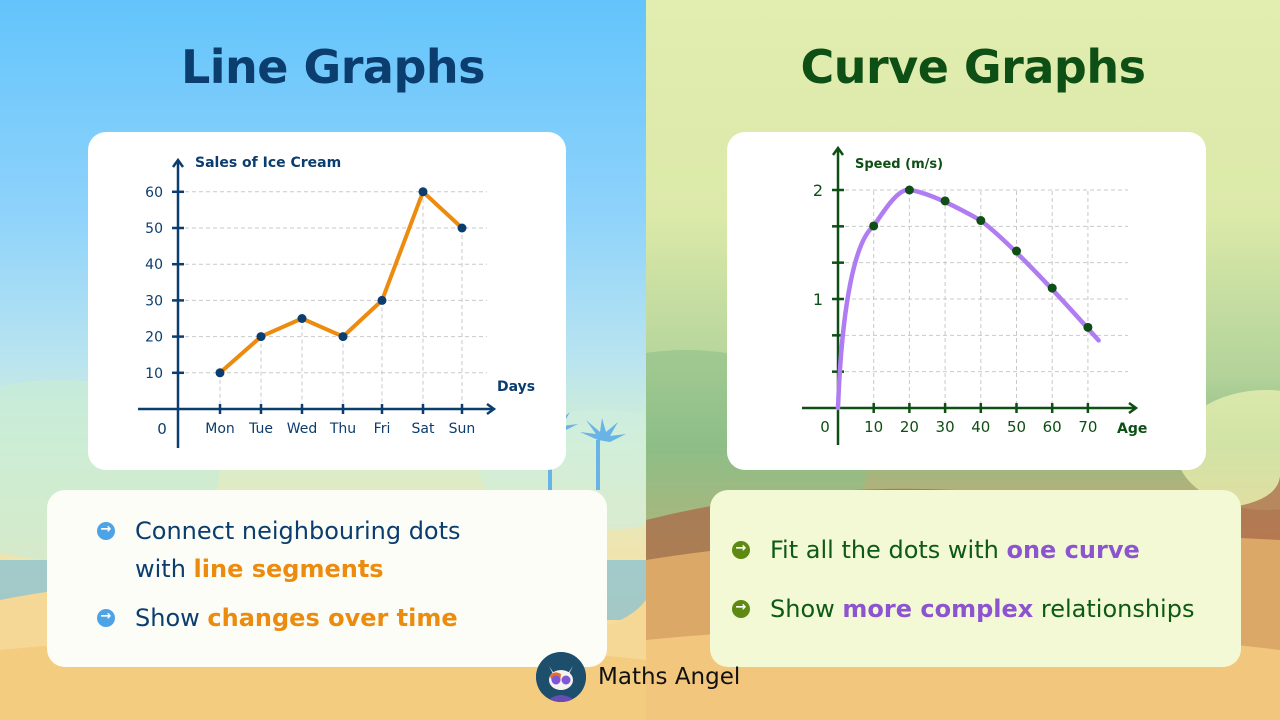  I want to click on line-bullet-1-text-line1: Connect neighbouring dots, so click(298, 531).